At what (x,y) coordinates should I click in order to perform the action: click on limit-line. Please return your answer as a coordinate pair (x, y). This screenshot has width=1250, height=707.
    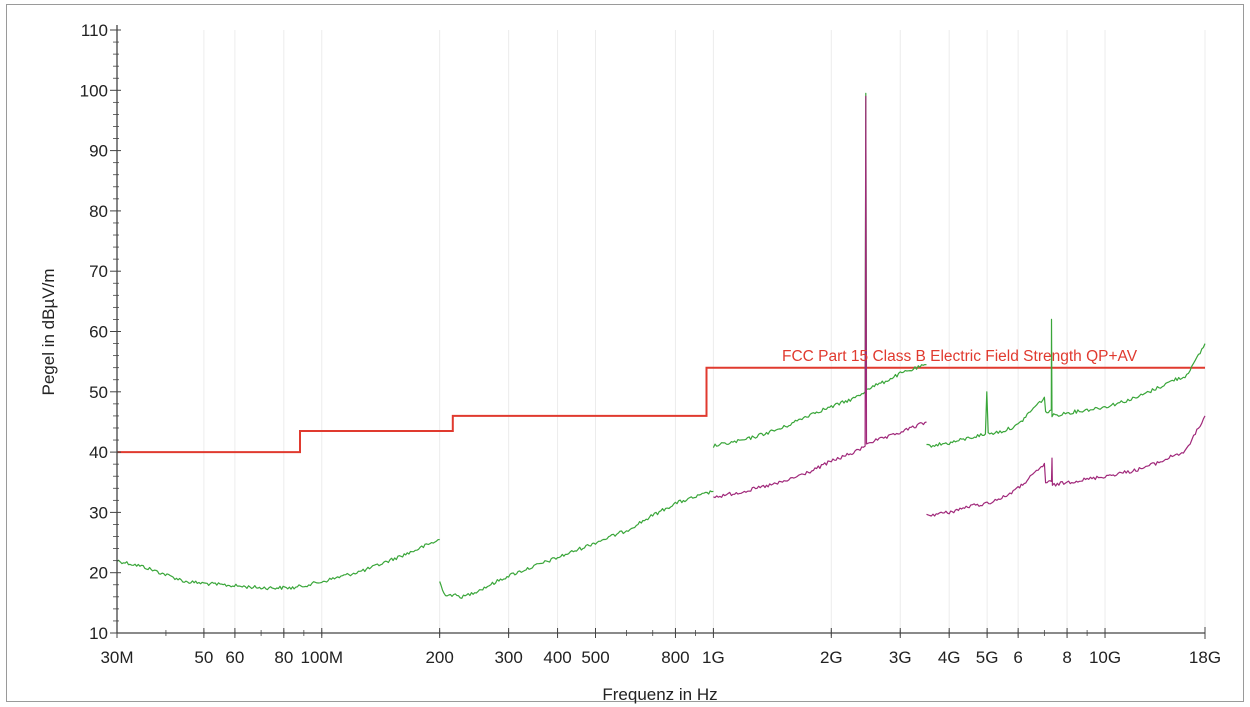
    Looking at the image, I should click on (661, 410).